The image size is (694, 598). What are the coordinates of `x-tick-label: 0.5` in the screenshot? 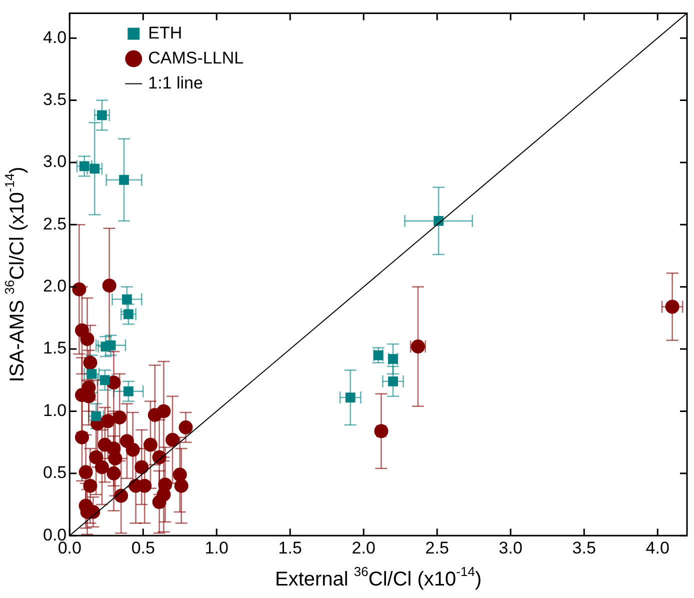 It's located at (143, 548).